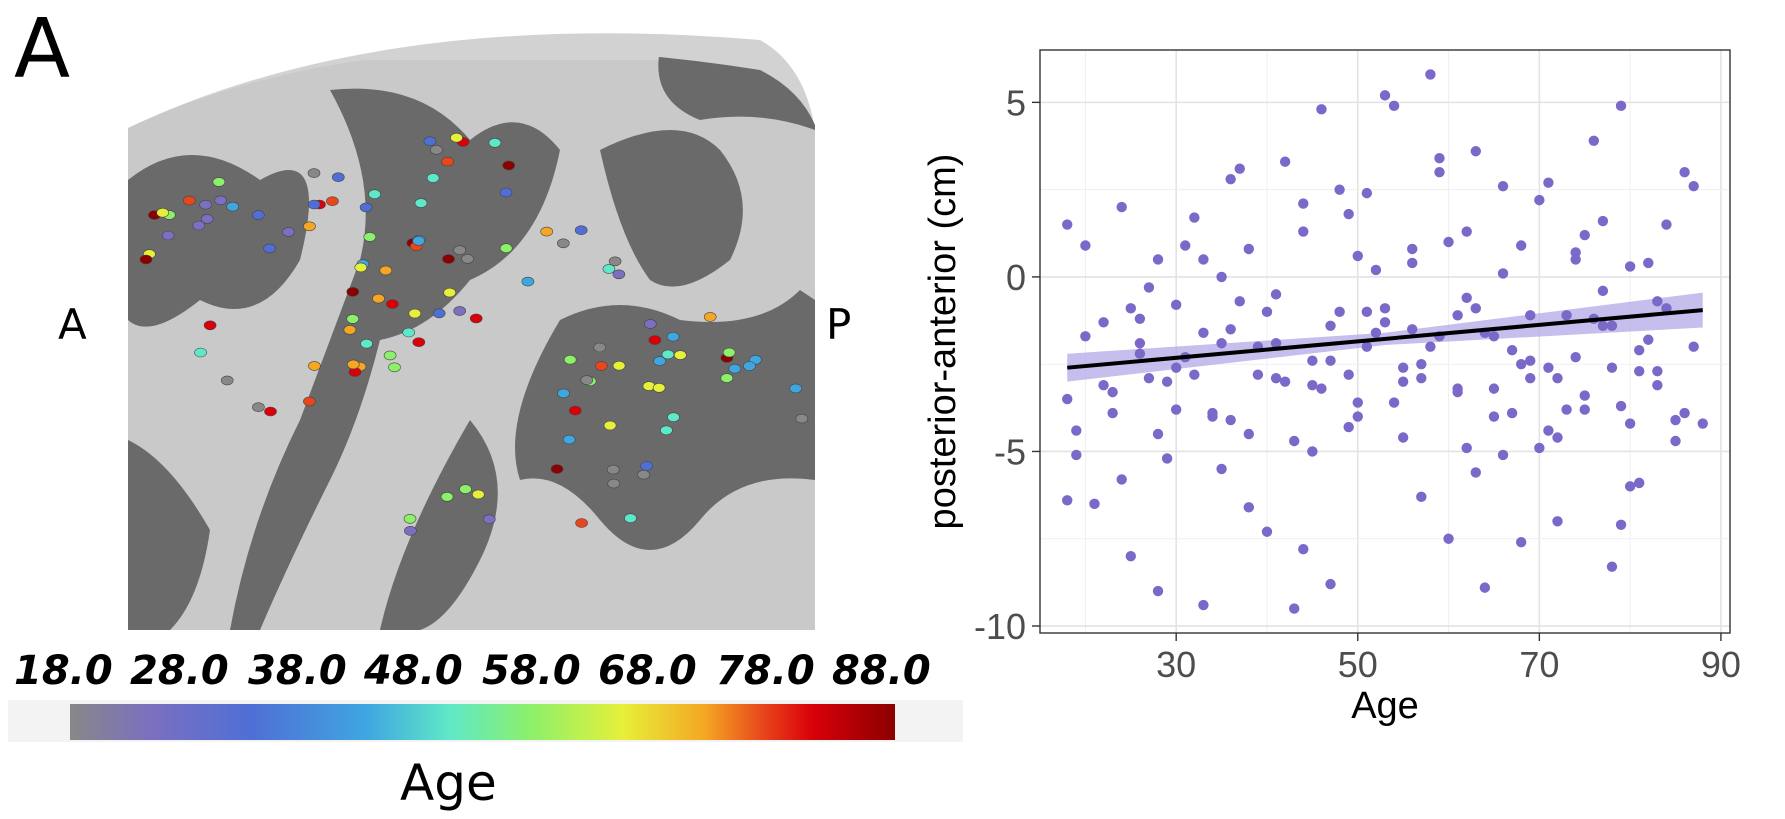 This screenshot has height=819, width=1785. Describe the element at coordinates (1016, 102) in the screenshot. I see `y-tick-label: 5` at that location.